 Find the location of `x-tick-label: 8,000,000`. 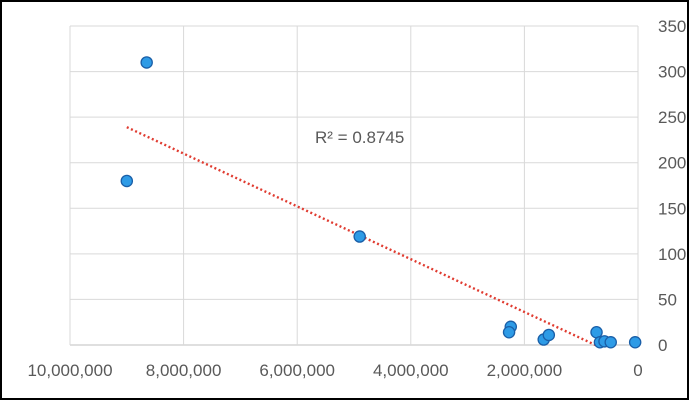

x-tick-label: 8,000,000 is located at coordinates (184, 370).